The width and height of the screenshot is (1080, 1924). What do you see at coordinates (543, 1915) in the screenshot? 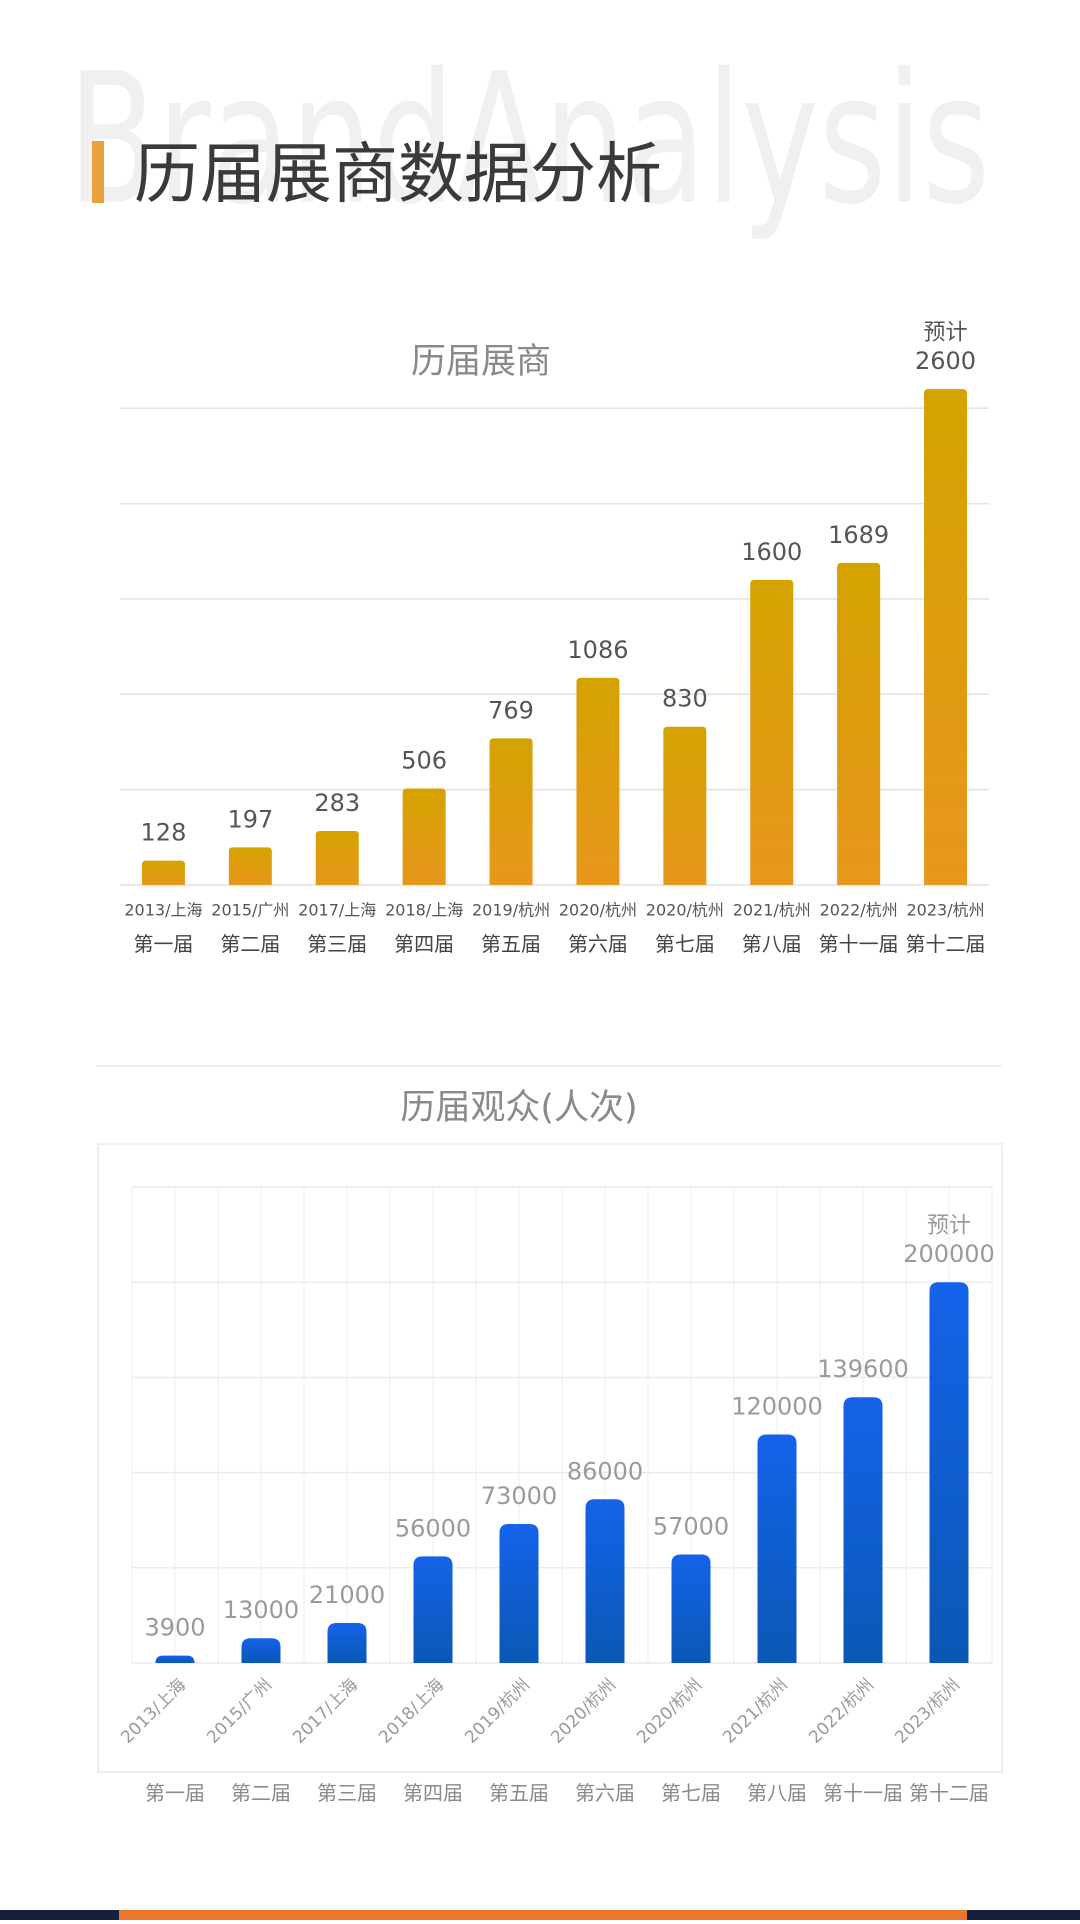
I see `footer-accent` at bounding box center [543, 1915].